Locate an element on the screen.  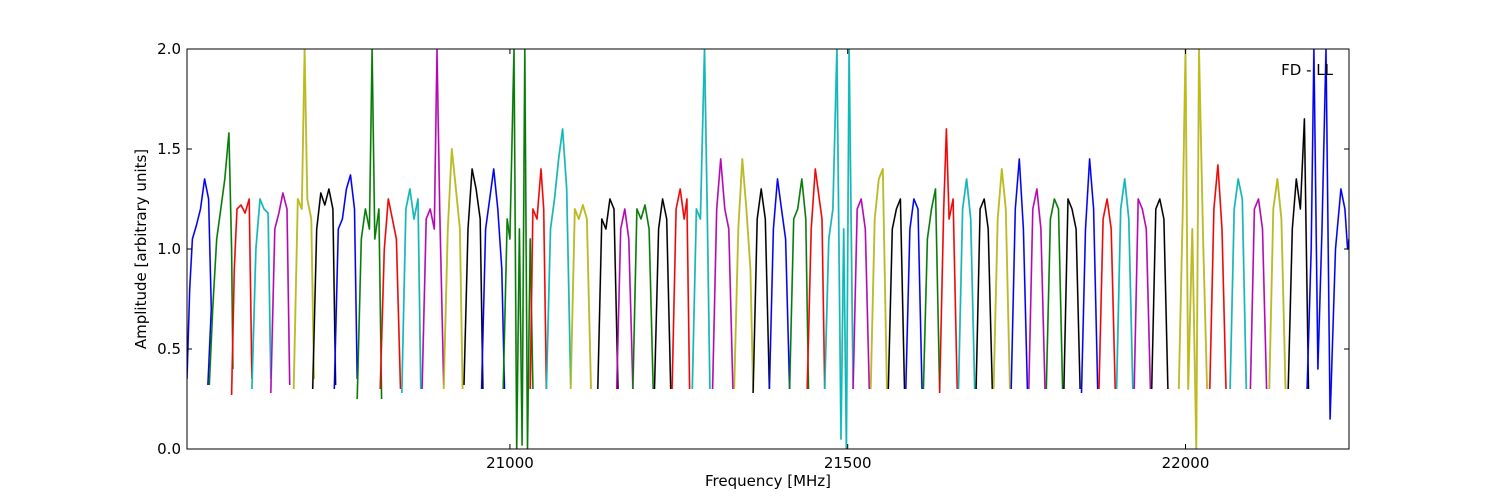
y-tick-label: 2.0 is located at coordinates (169, 49).